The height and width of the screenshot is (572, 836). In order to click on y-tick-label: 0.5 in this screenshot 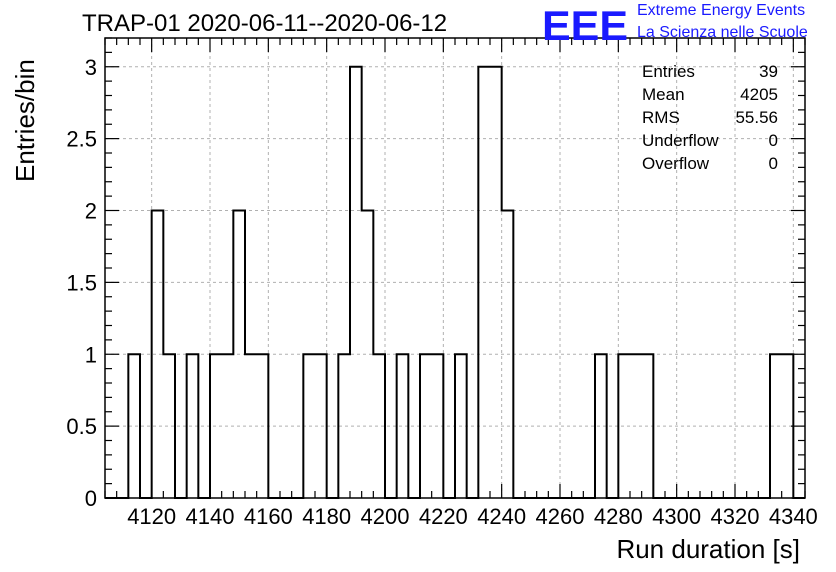, I will do `click(81, 426)`.